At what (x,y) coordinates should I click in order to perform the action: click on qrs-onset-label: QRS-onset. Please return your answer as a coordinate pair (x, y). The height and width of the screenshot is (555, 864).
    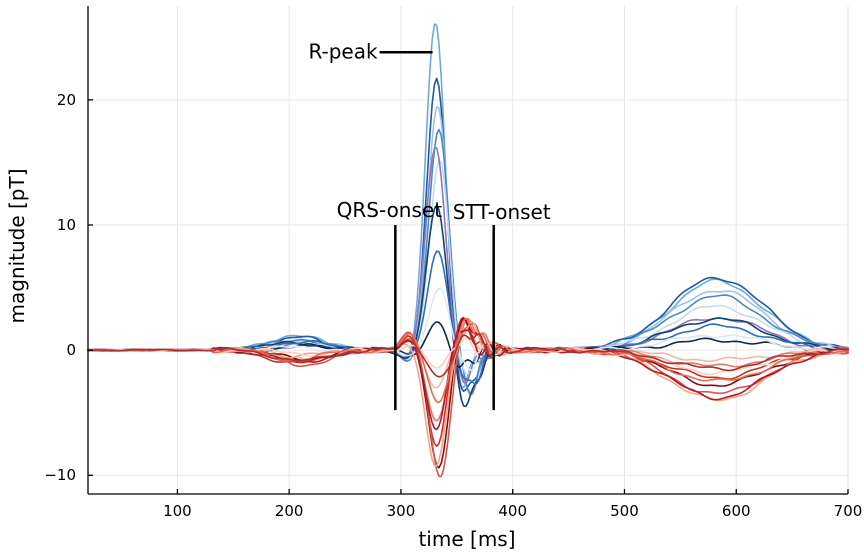
    Looking at the image, I should click on (390, 210).